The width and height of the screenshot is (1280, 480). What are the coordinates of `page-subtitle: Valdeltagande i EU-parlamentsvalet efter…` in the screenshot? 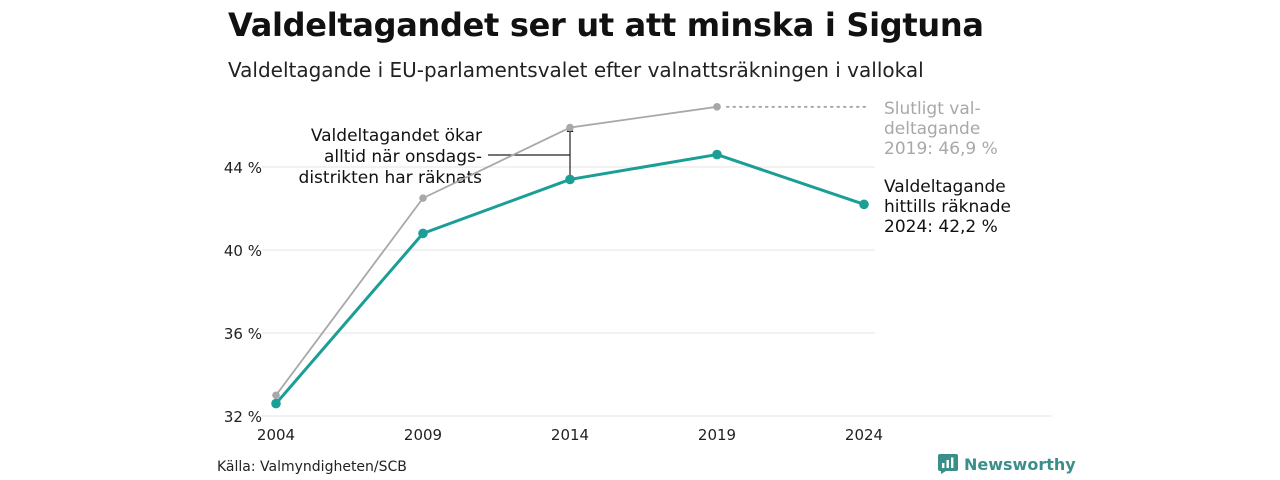 It's located at (576, 70).